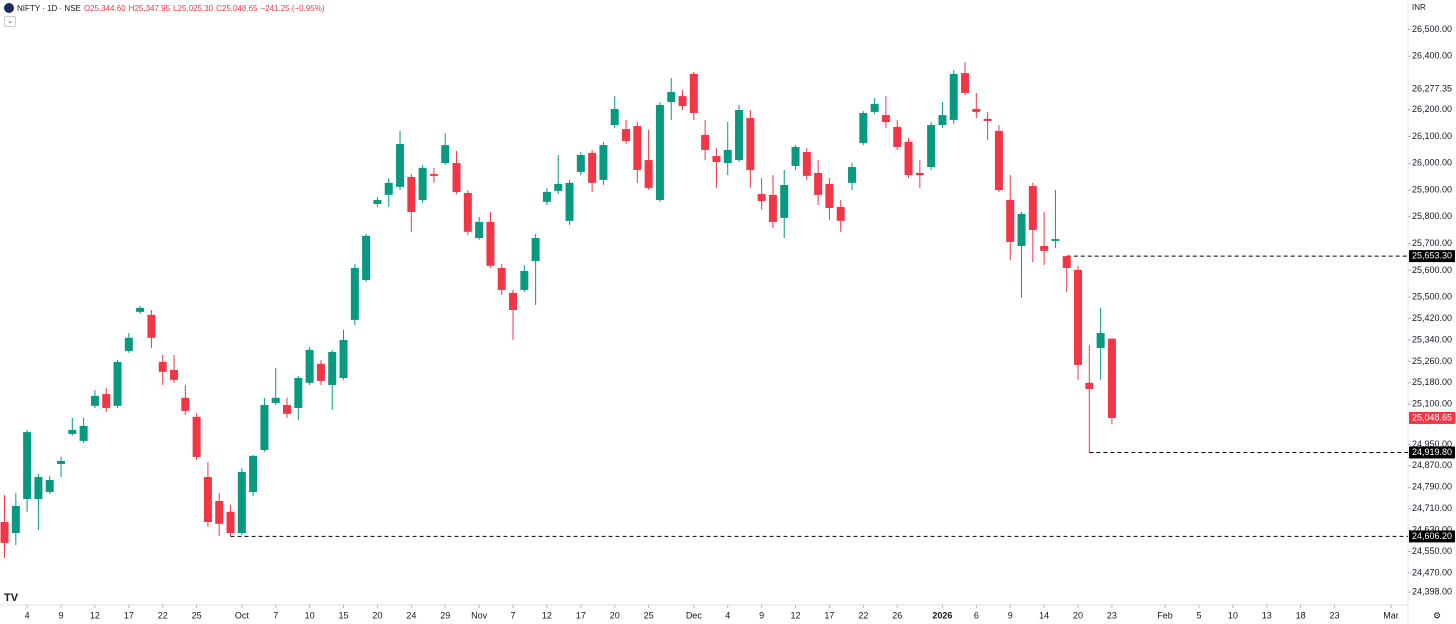  What do you see at coordinates (1044, 615) in the screenshot?
I see `x-tick-label: 14` at bounding box center [1044, 615].